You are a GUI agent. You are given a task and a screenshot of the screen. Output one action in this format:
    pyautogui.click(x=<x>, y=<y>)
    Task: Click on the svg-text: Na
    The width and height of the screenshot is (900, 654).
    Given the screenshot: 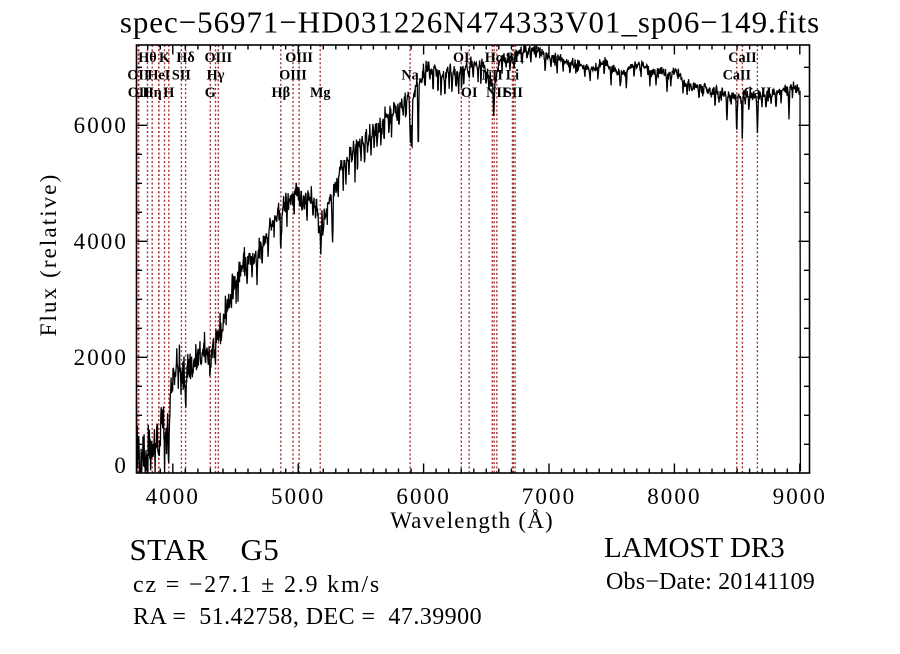 What is the action you would take?
    pyautogui.click(x=409, y=76)
    